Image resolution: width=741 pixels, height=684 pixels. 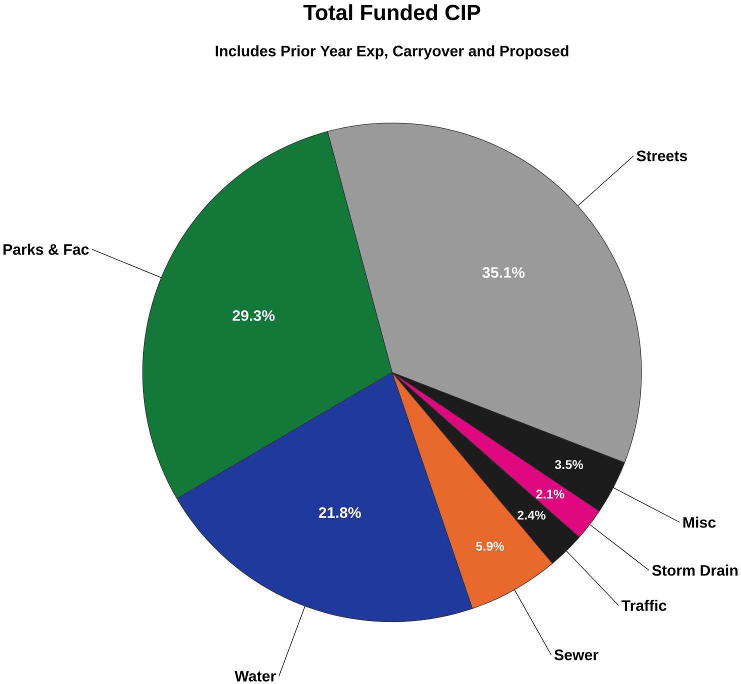 What do you see at coordinates (644, 605) in the screenshot?
I see `slice-label: Traffic` at bounding box center [644, 605].